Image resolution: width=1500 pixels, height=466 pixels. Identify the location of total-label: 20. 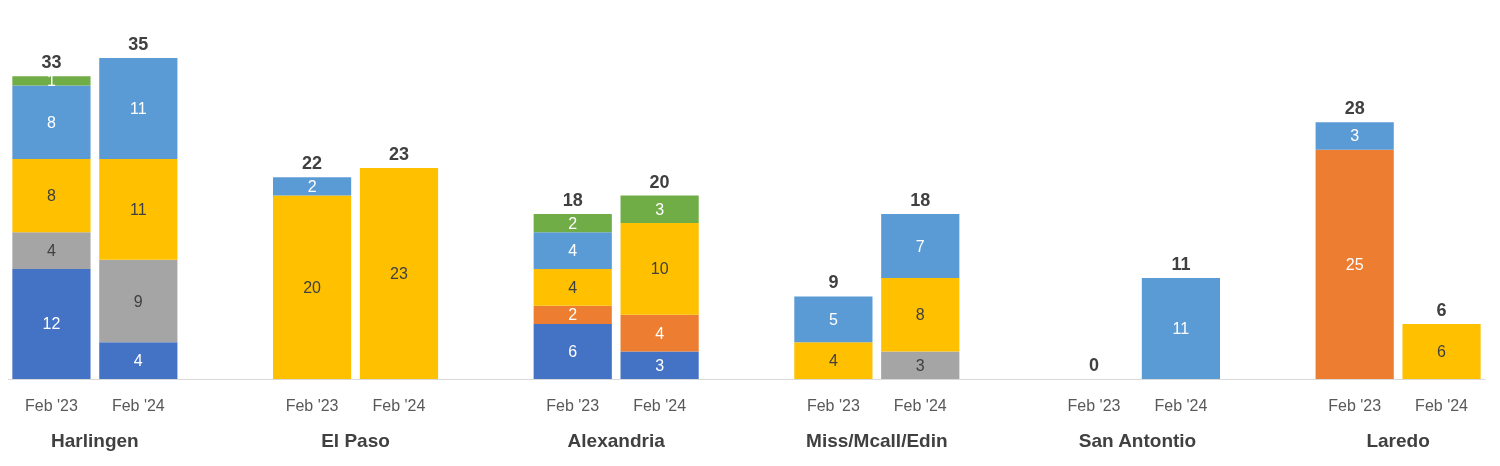
(659, 181).